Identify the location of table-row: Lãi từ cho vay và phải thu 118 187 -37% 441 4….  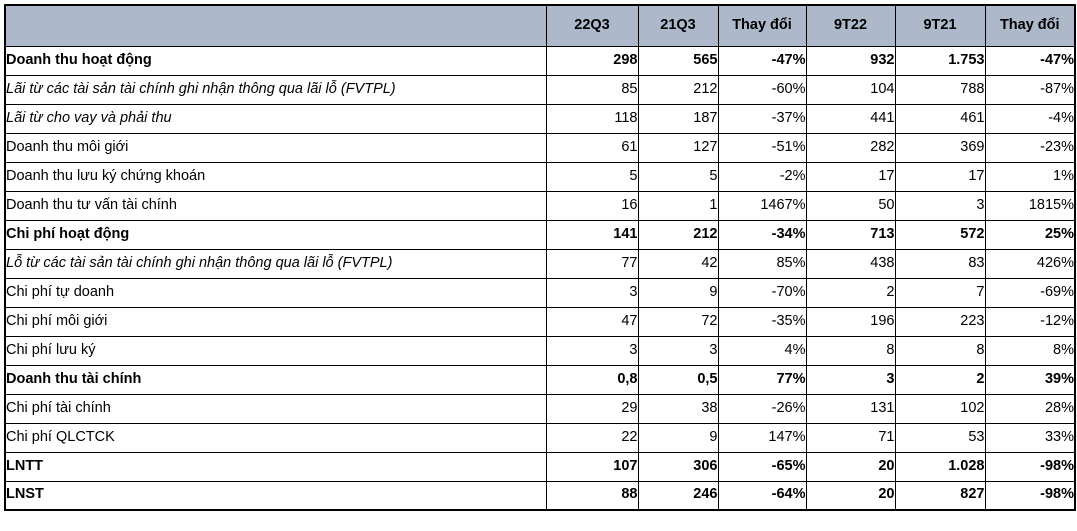
(540, 118).